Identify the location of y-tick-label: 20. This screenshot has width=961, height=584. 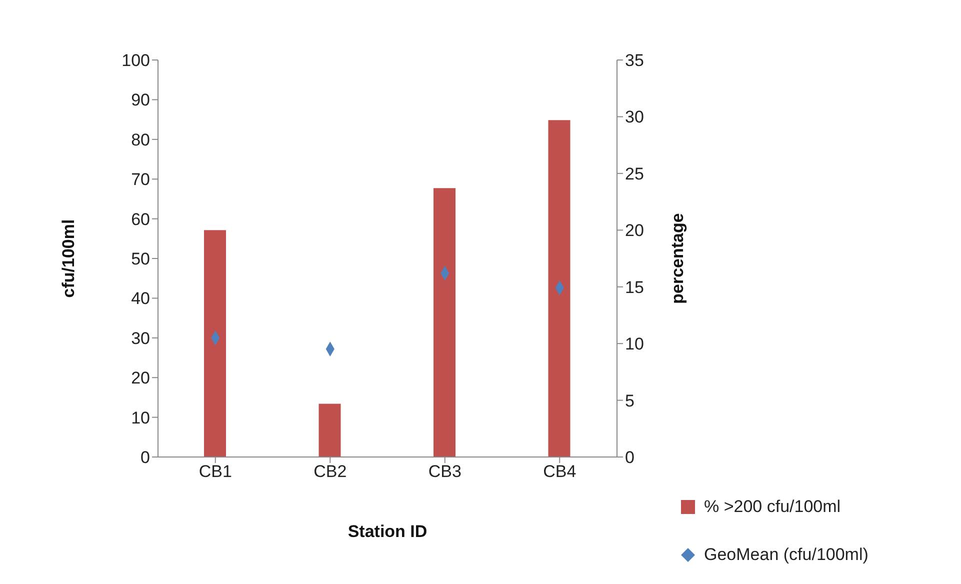
(140, 378).